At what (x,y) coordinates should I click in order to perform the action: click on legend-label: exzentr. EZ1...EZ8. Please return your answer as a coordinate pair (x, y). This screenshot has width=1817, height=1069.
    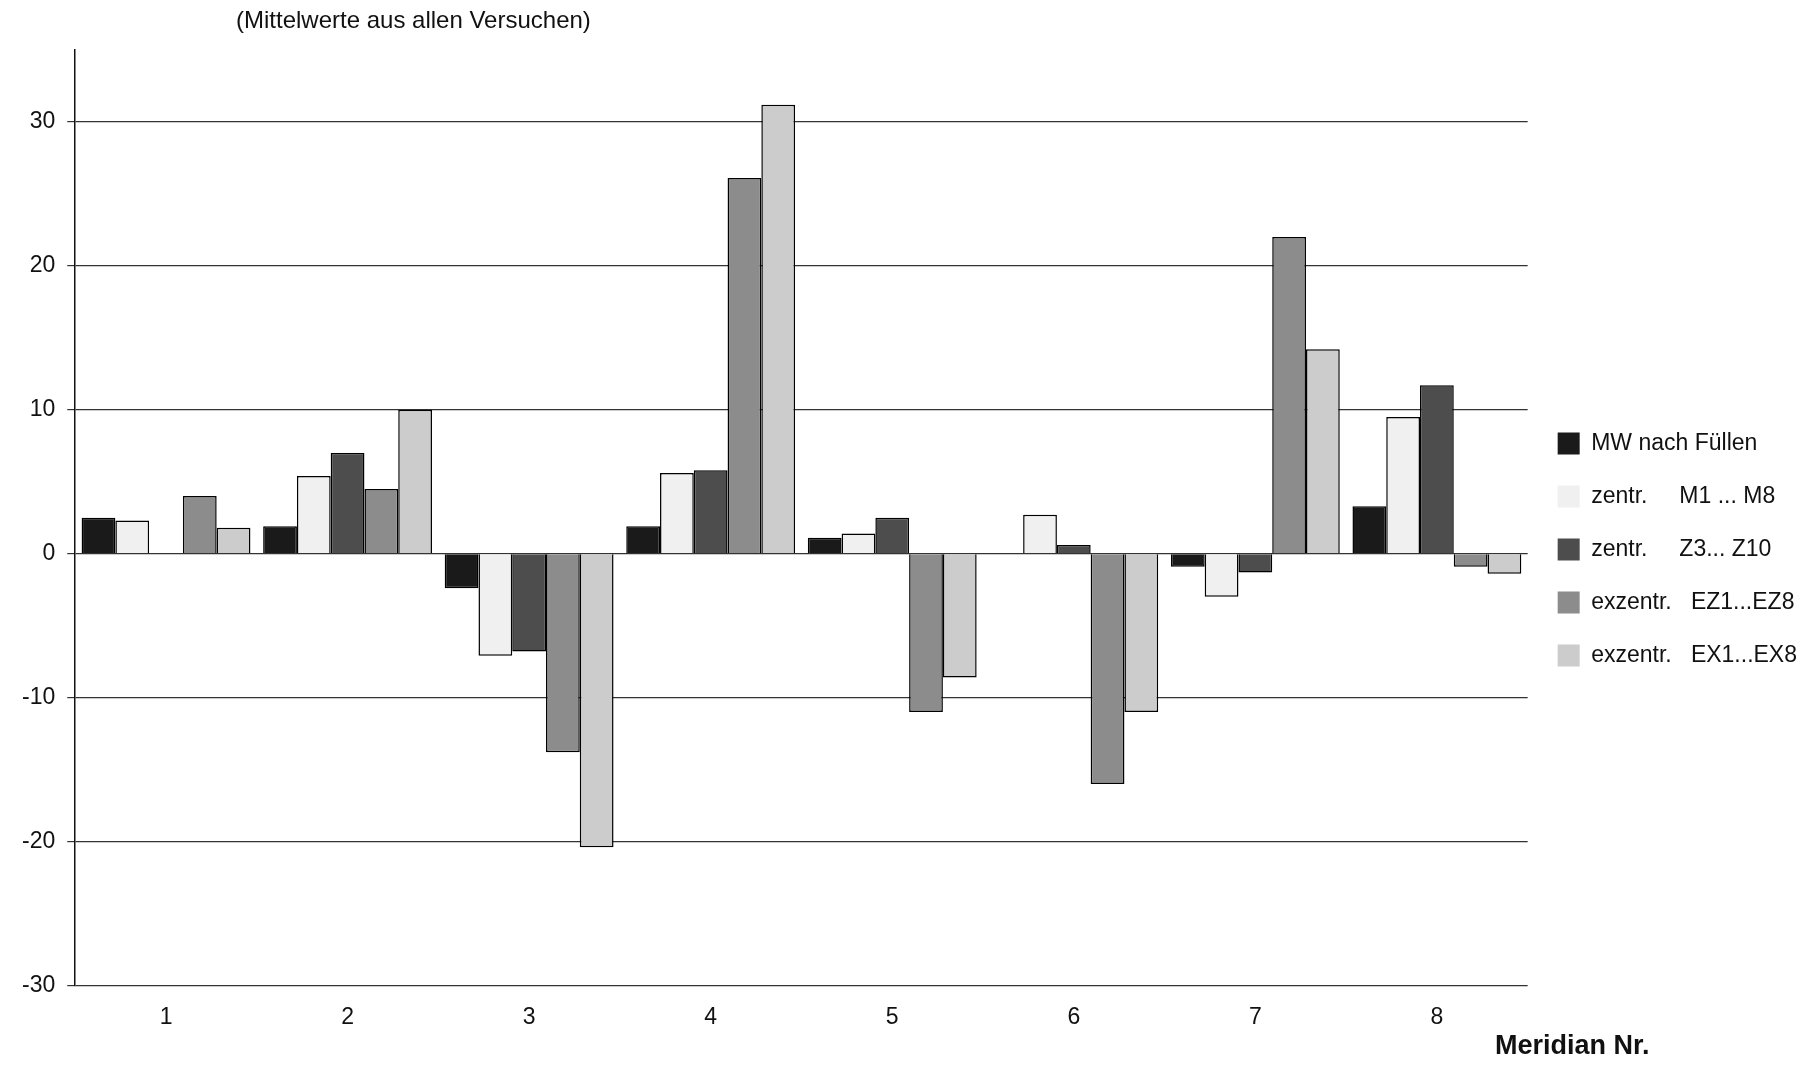
    Looking at the image, I should click on (1693, 600).